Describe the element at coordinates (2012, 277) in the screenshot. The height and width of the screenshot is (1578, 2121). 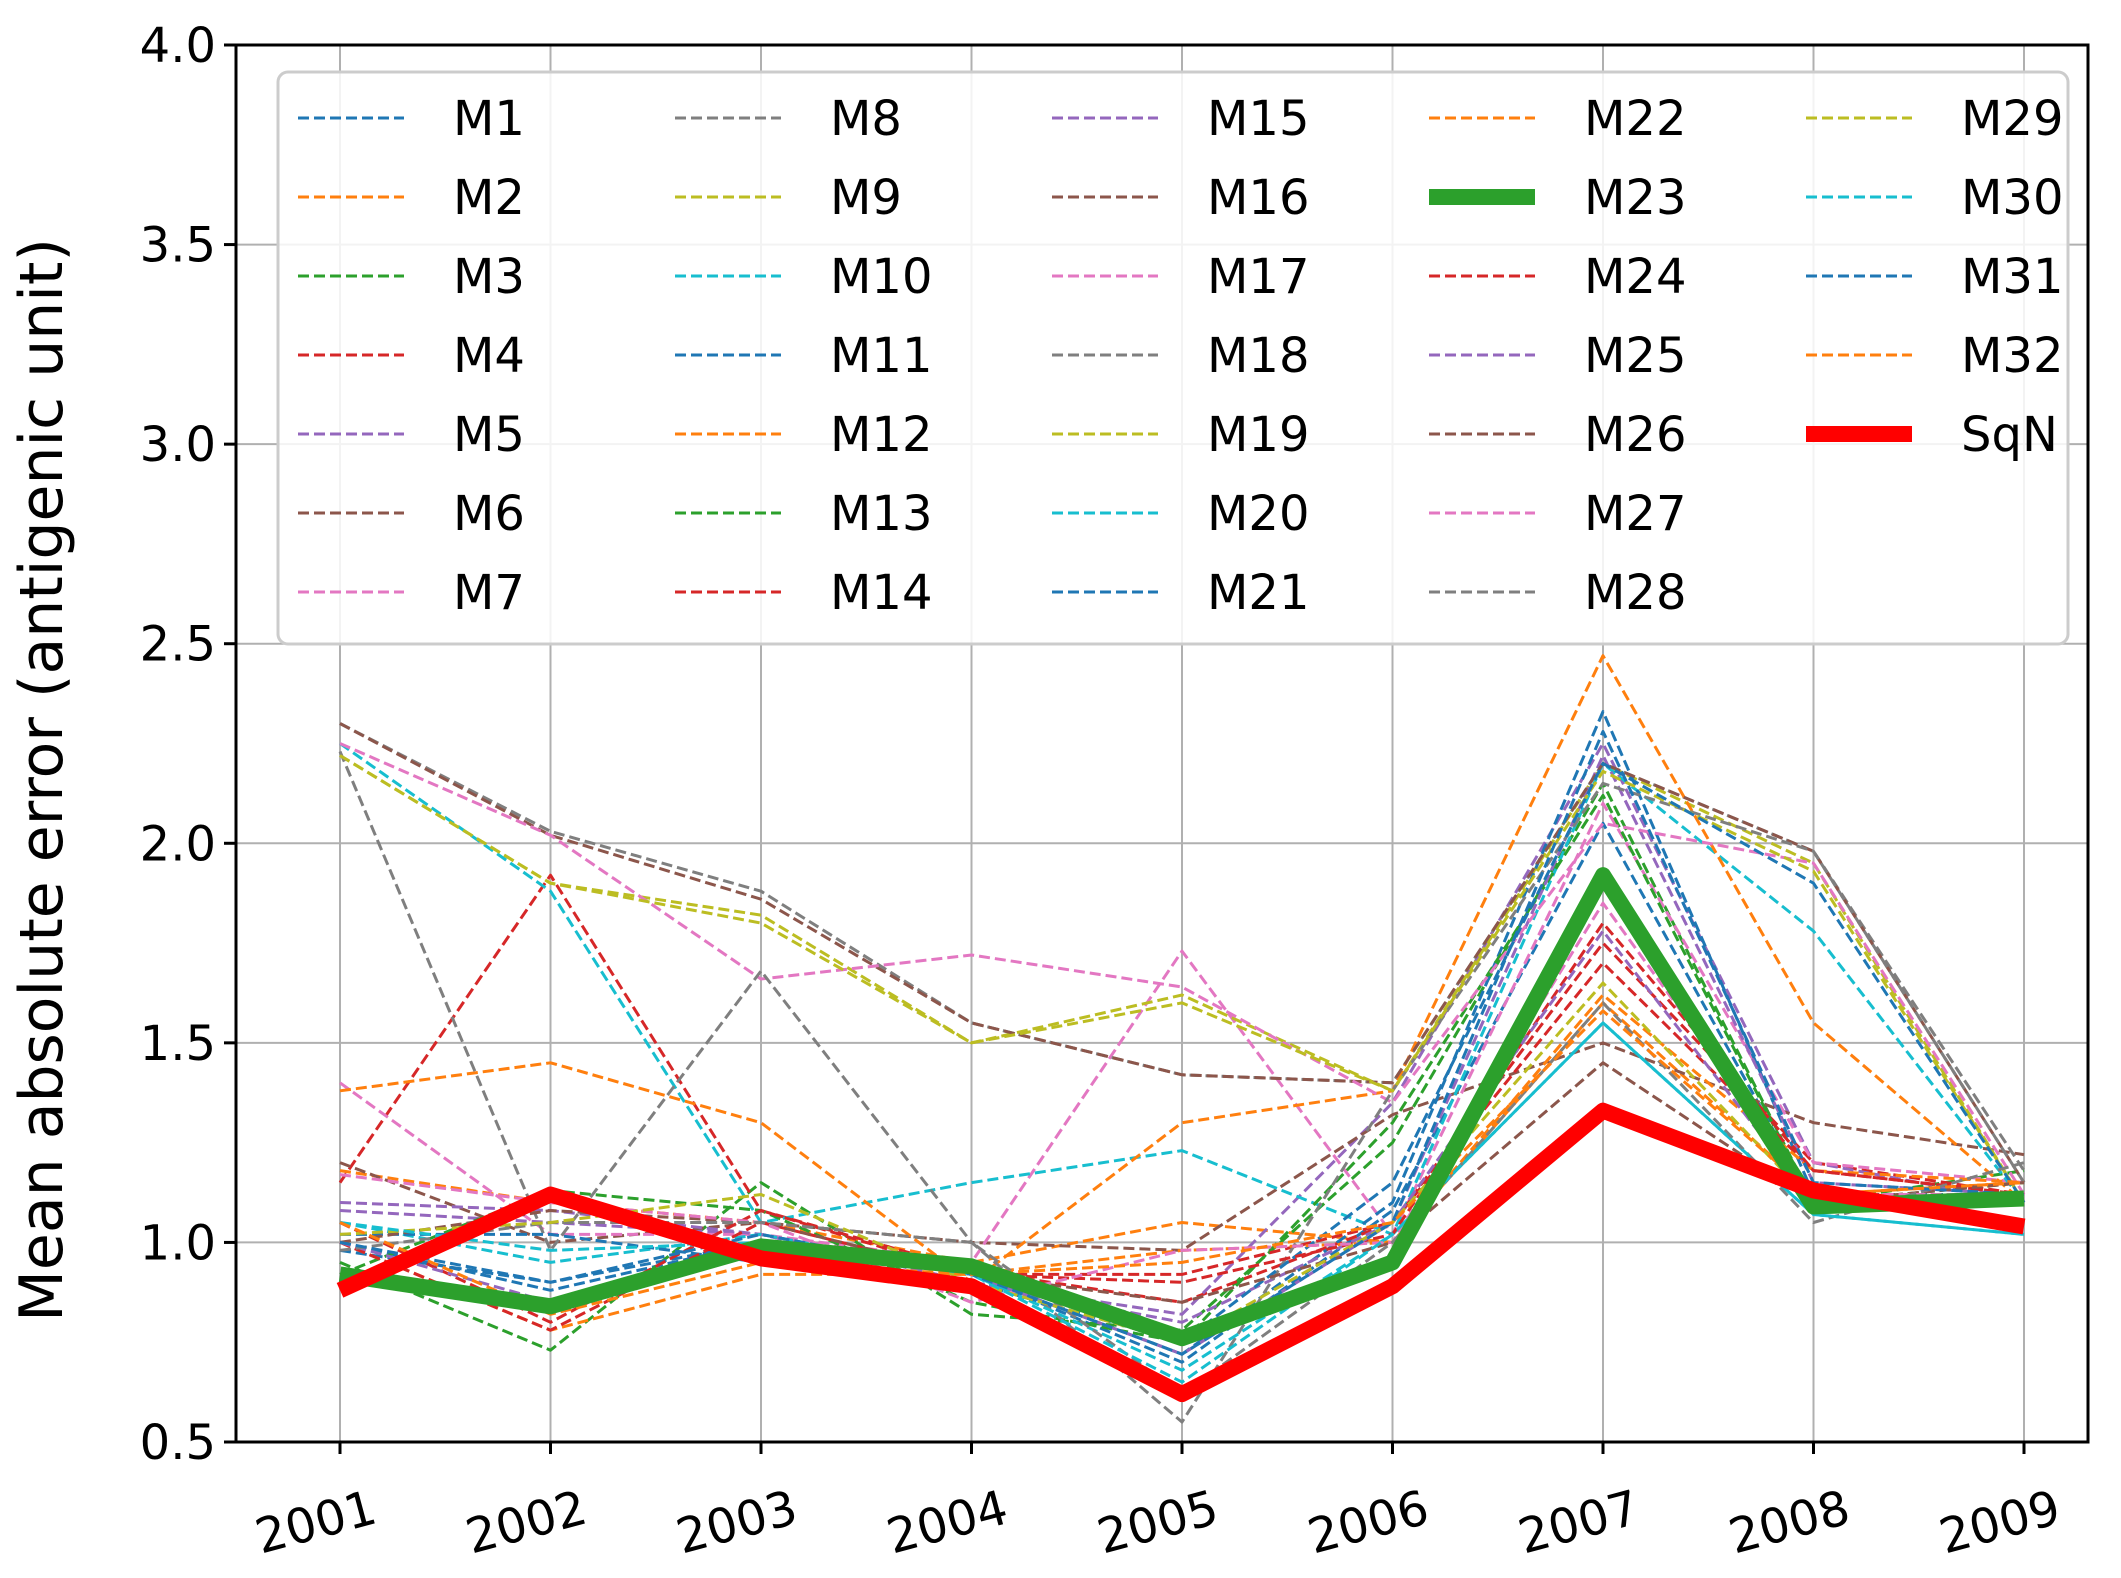
I see `legend-label-m31: M31` at that location.